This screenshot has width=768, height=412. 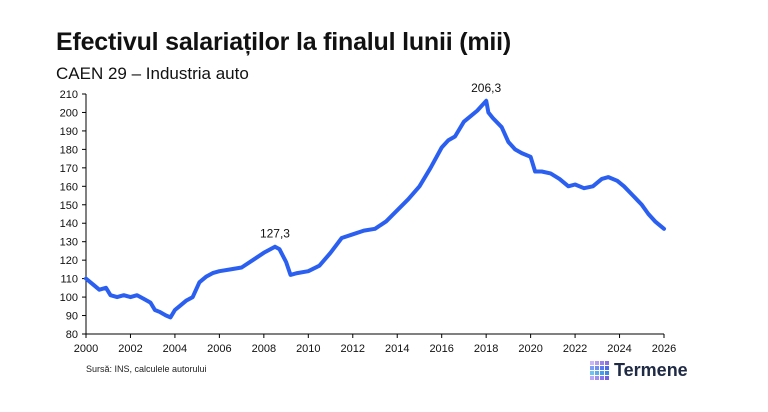 What do you see at coordinates (575, 349) in the screenshot?
I see `x-tick-label: 2022` at bounding box center [575, 349].